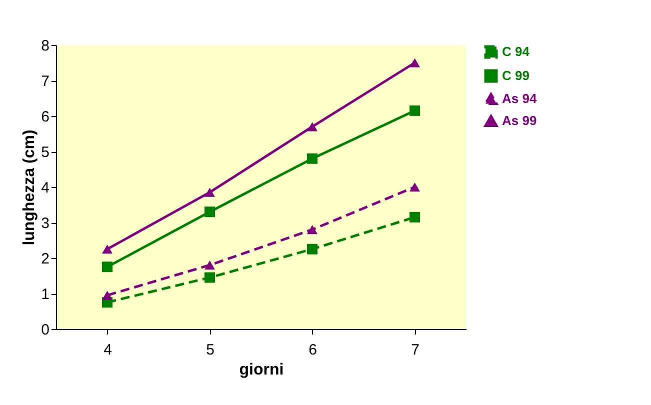  I want to click on y-tick-label: 3, so click(45, 223).